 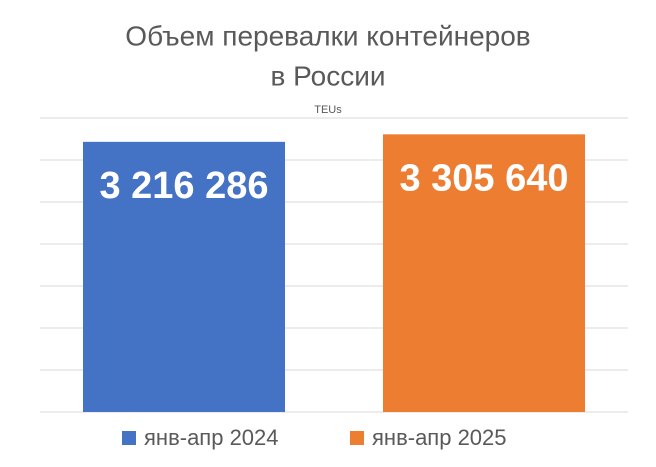 I want to click on legend-label: янв-апр 2025, so click(x=439, y=437).